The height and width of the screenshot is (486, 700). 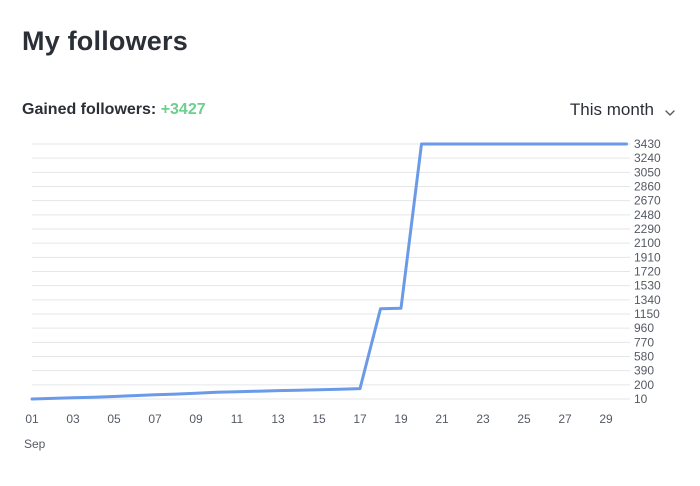 What do you see at coordinates (611, 109) in the screenshot?
I see `period-dropdown-label: This month` at bounding box center [611, 109].